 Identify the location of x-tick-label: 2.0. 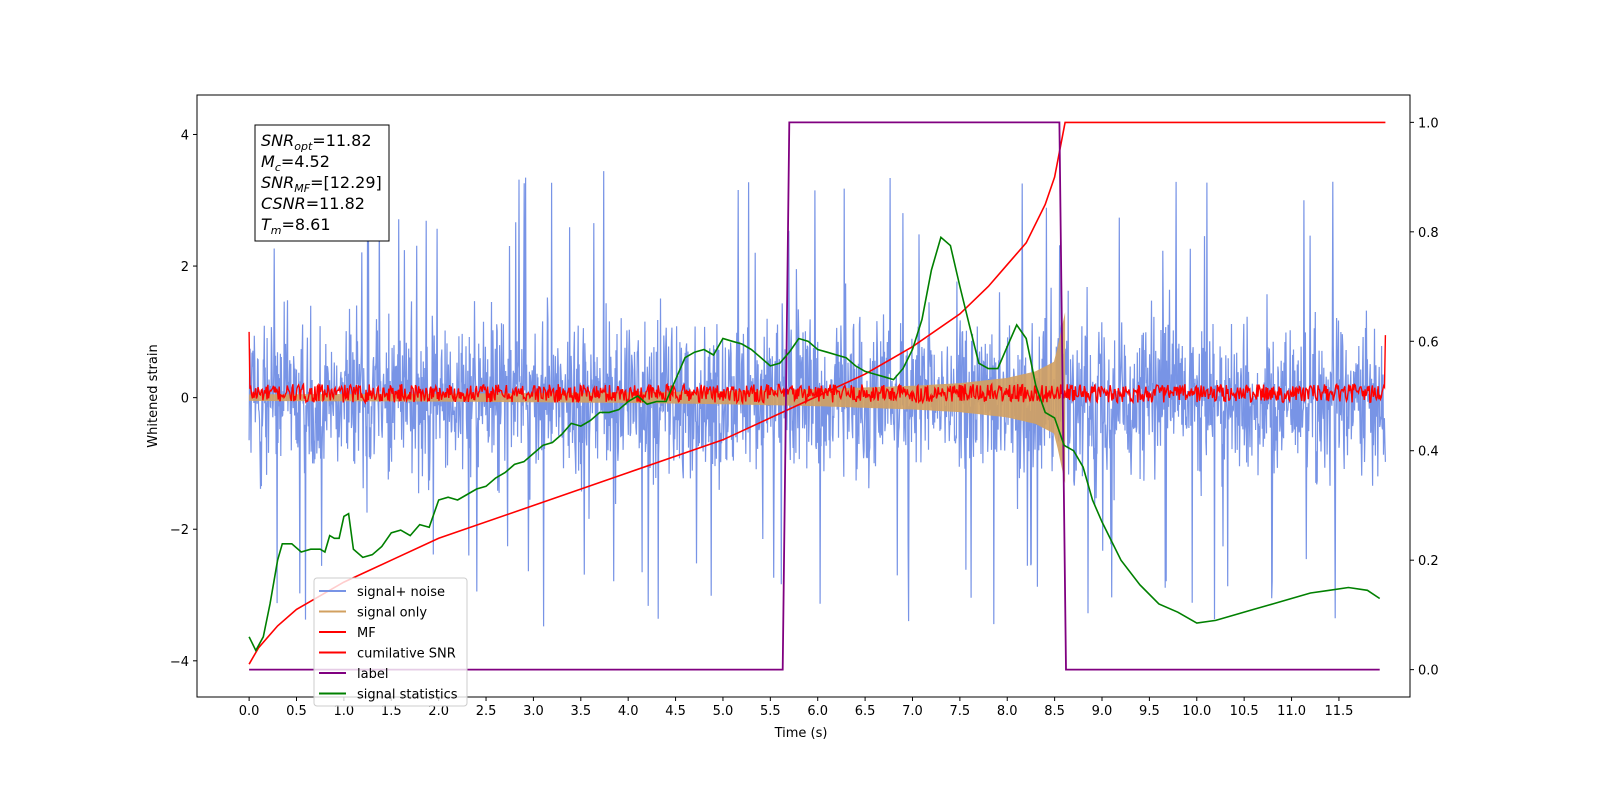
(438, 711).